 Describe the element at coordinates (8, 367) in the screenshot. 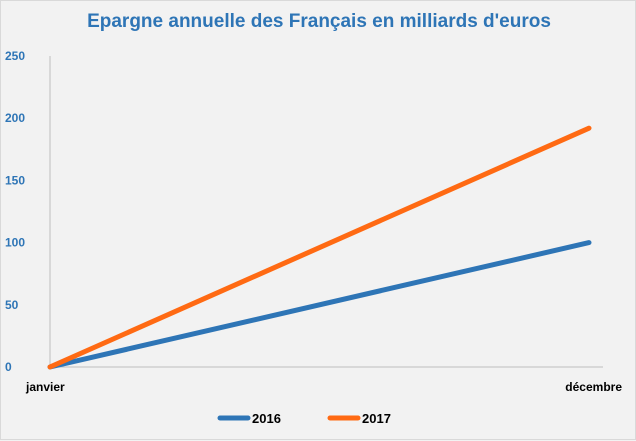

I see `y-tick-label: 0` at that location.